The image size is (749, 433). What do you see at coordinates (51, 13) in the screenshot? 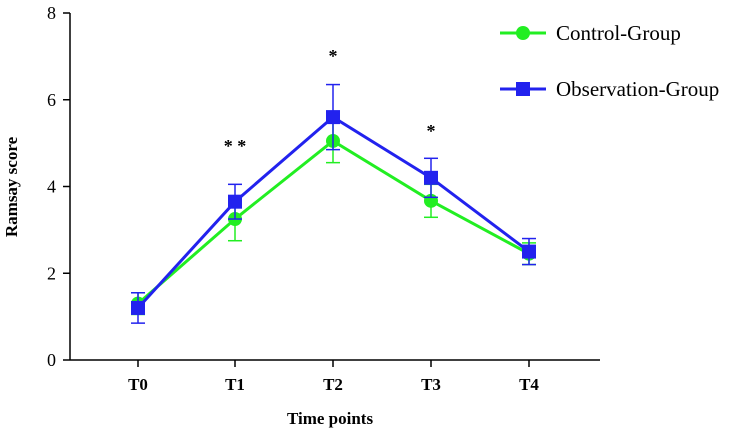
I see `y-tick-label: 8` at bounding box center [51, 13].